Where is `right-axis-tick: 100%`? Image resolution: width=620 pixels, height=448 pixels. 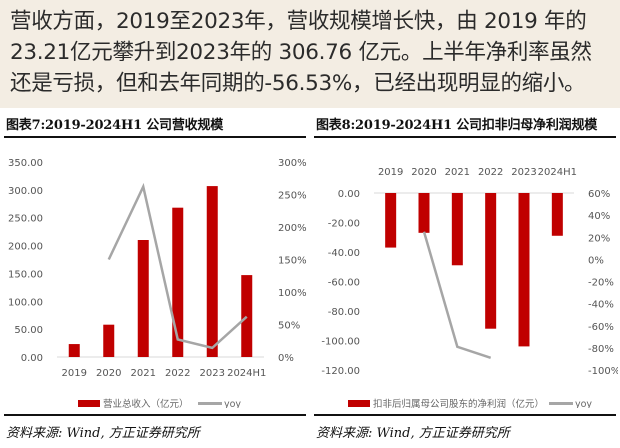
right-axis-tick: 100% is located at coordinates (292, 293).